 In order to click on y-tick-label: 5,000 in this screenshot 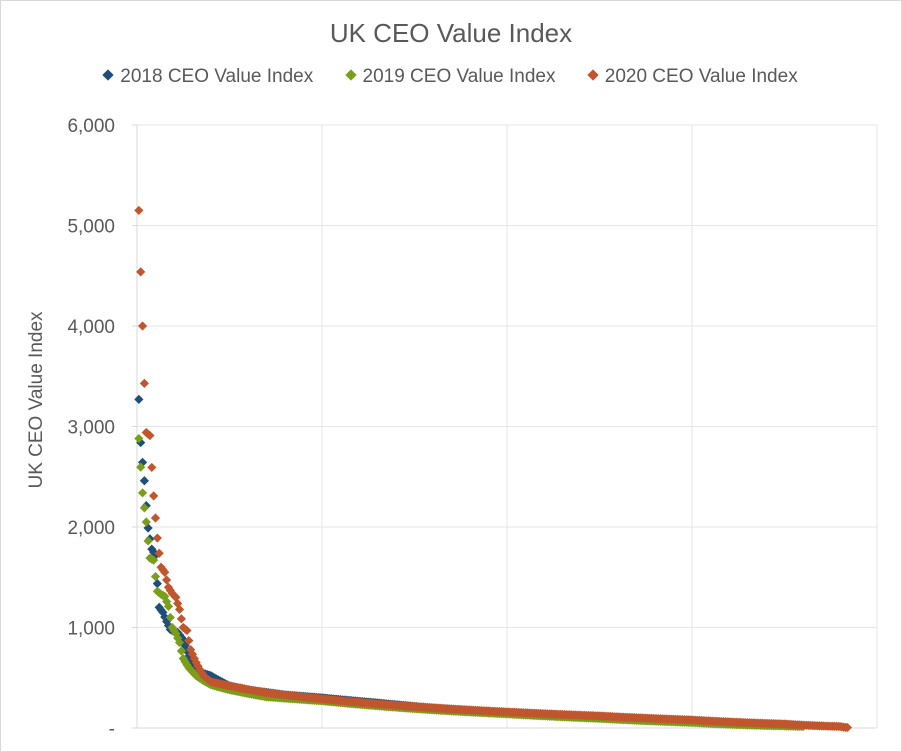, I will do `click(91, 227)`.